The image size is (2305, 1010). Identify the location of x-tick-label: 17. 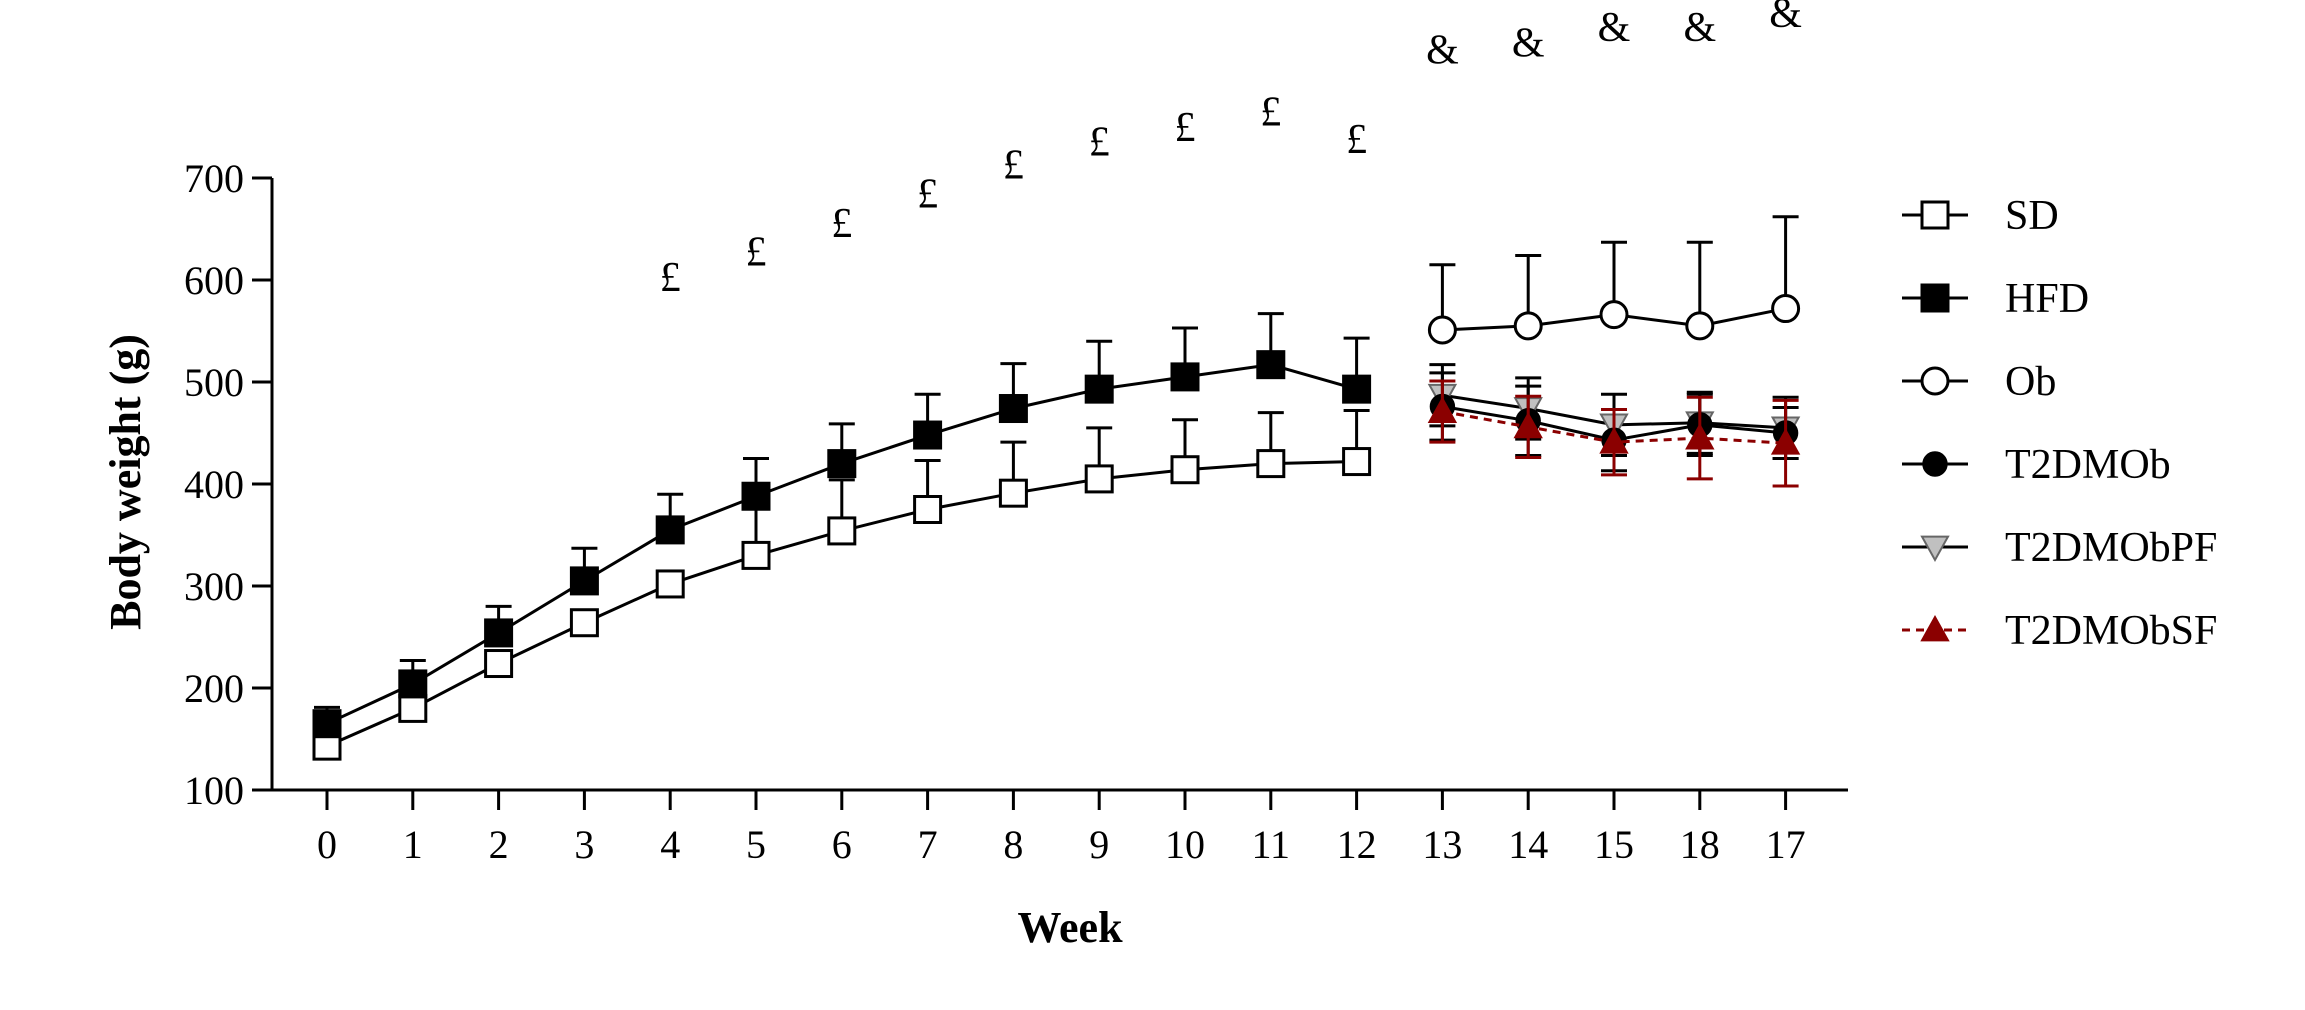
(1786, 844).